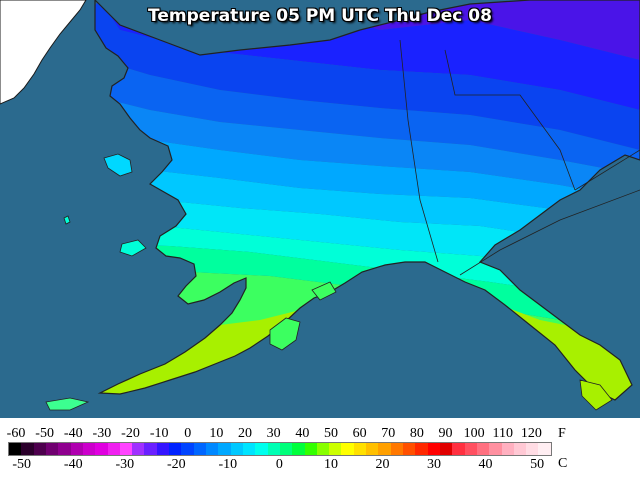  Describe the element at coordinates (228, 464) in the screenshot. I see `celsius-tick-label: -10` at that location.